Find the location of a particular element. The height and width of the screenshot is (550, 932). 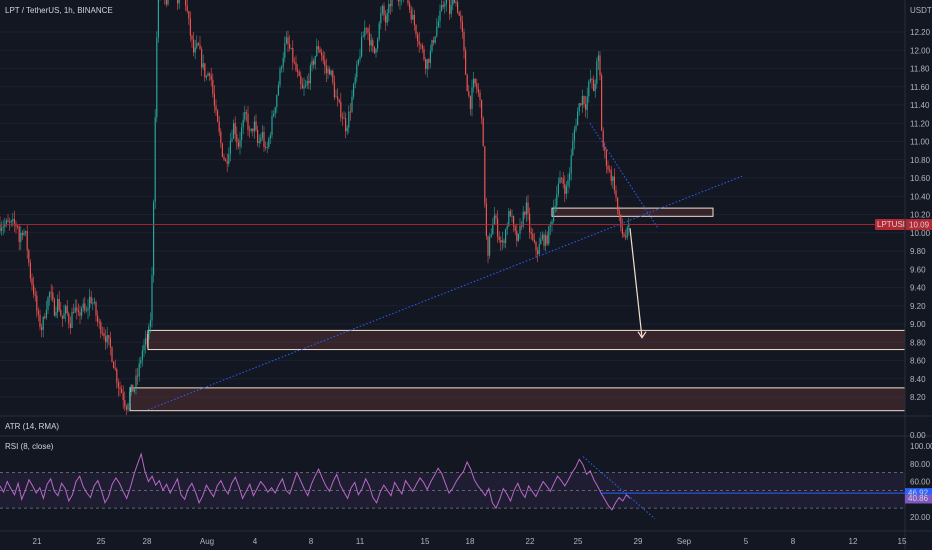

rsi-tick-label: 80.00 is located at coordinates (920, 464).